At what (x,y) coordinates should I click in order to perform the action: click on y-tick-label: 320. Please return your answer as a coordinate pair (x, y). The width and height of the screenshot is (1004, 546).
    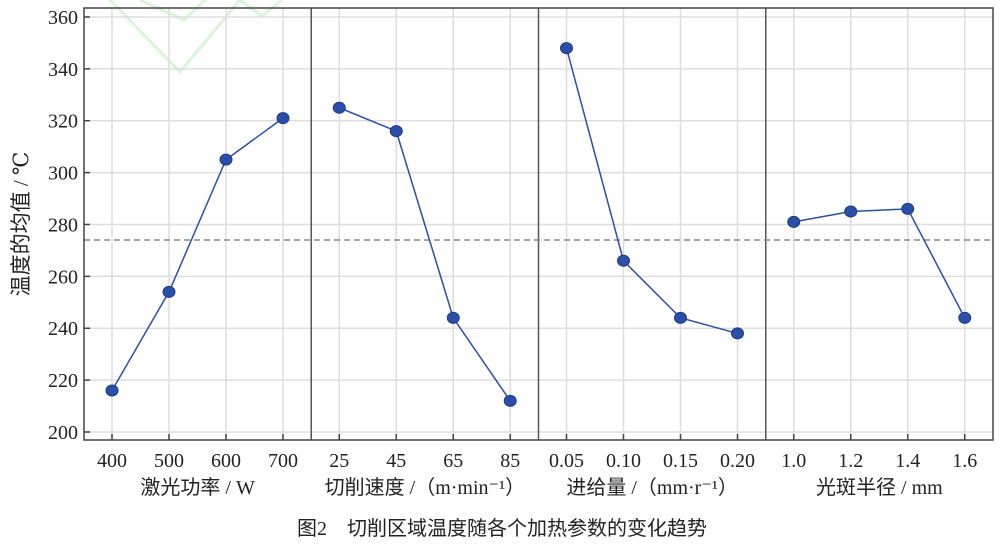
    Looking at the image, I should click on (63, 122).